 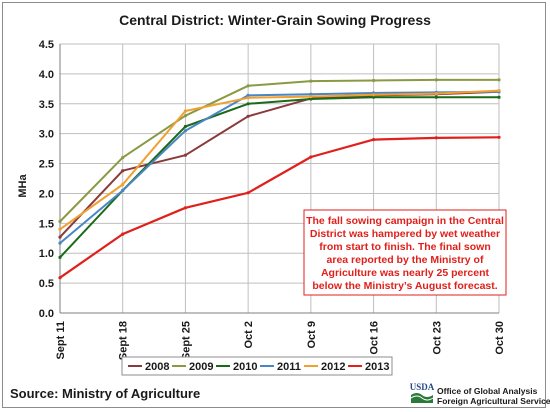 What do you see at coordinates (404, 286) in the screenshot?
I see `annotation-line-6: below the Ministry’s August forecast.` at bounding box center [404, 286].